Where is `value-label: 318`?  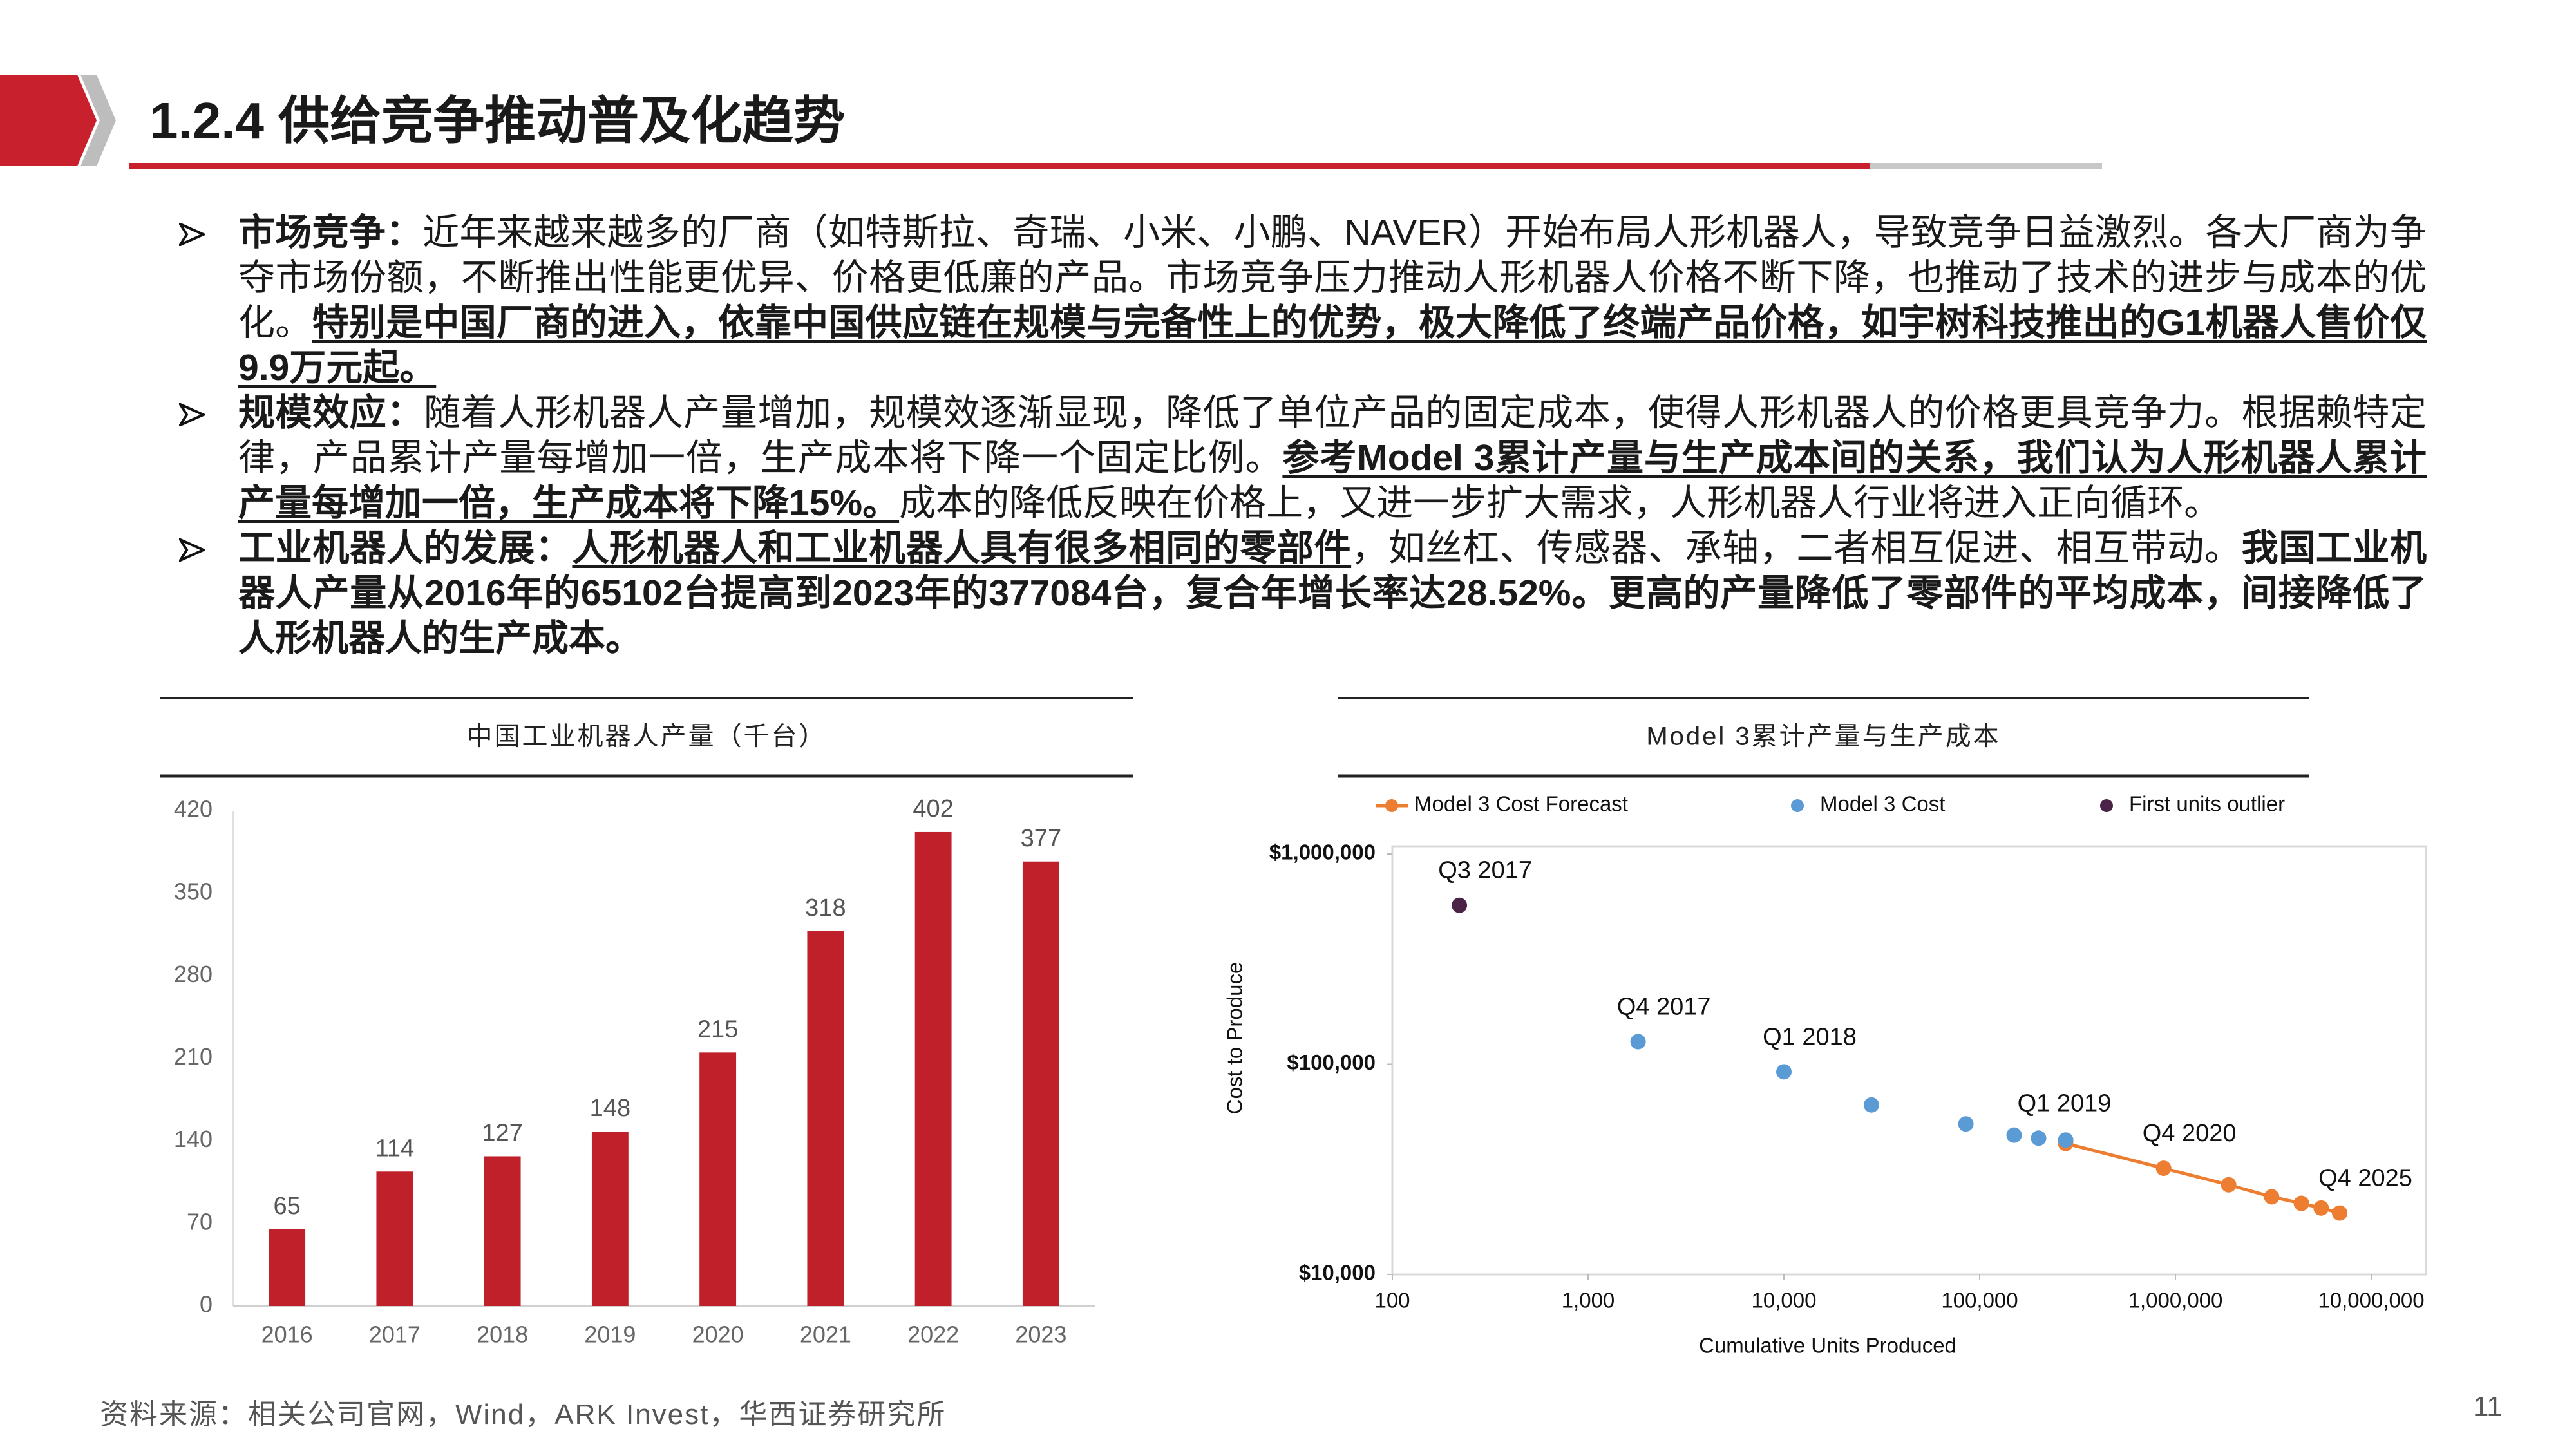 value-label: 318 is located at coordinates (825, 909).